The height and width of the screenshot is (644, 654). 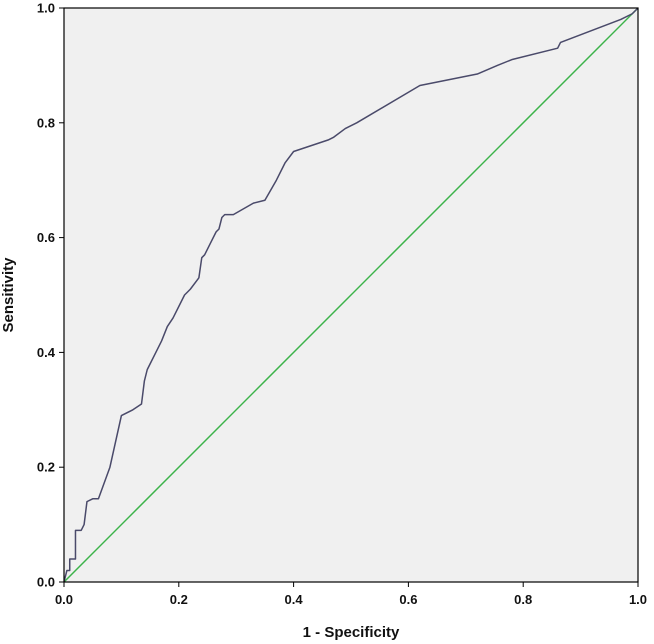 I want to click on x-tick-label: 0.4, so click(x=294, y=599).